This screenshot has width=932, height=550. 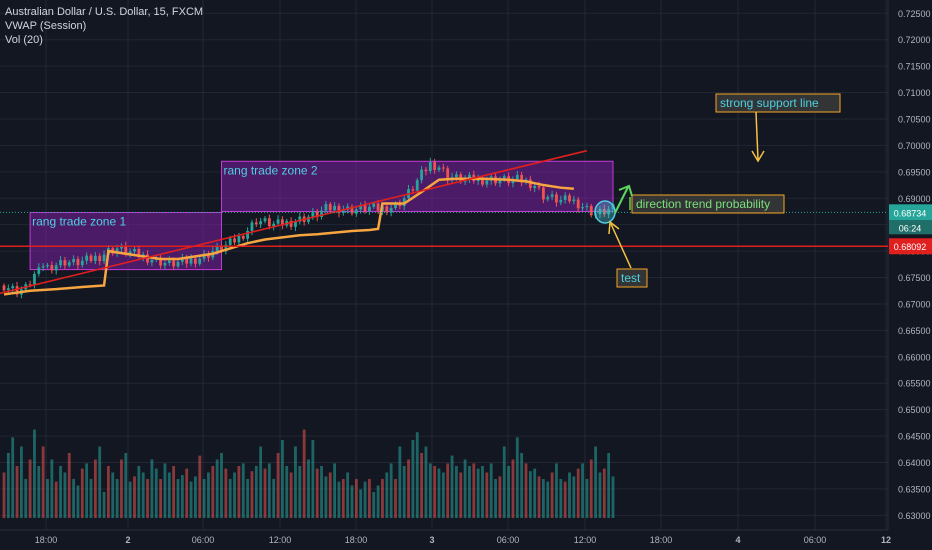 What do you see at coordinates (24, 40) in the screenshot?
I see `volume-indicator-label: Vol (20)` at bounding box center [24, 40].